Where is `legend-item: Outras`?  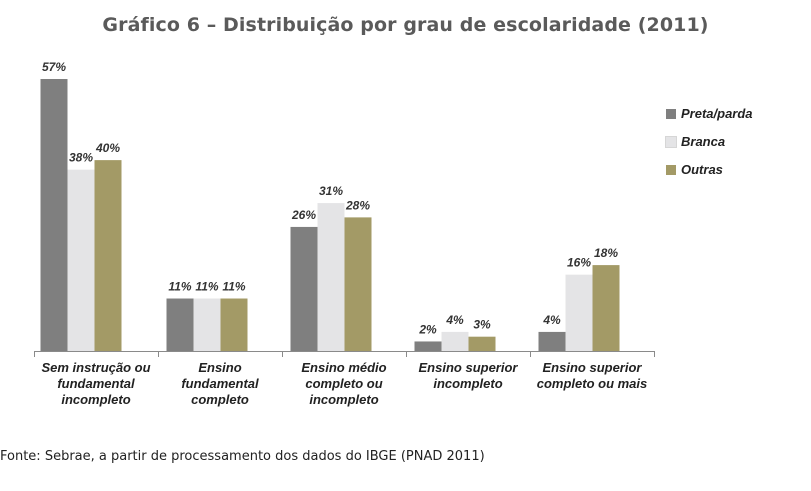 legend-item: Outras is located at coordinates (709, 169).